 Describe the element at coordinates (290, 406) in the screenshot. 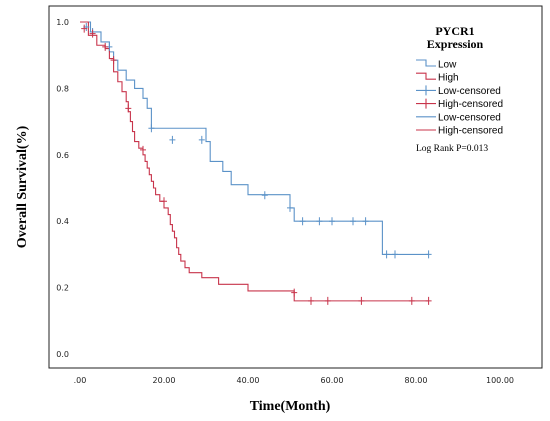

I see `x-axis-title: Time(Month)` at that location.